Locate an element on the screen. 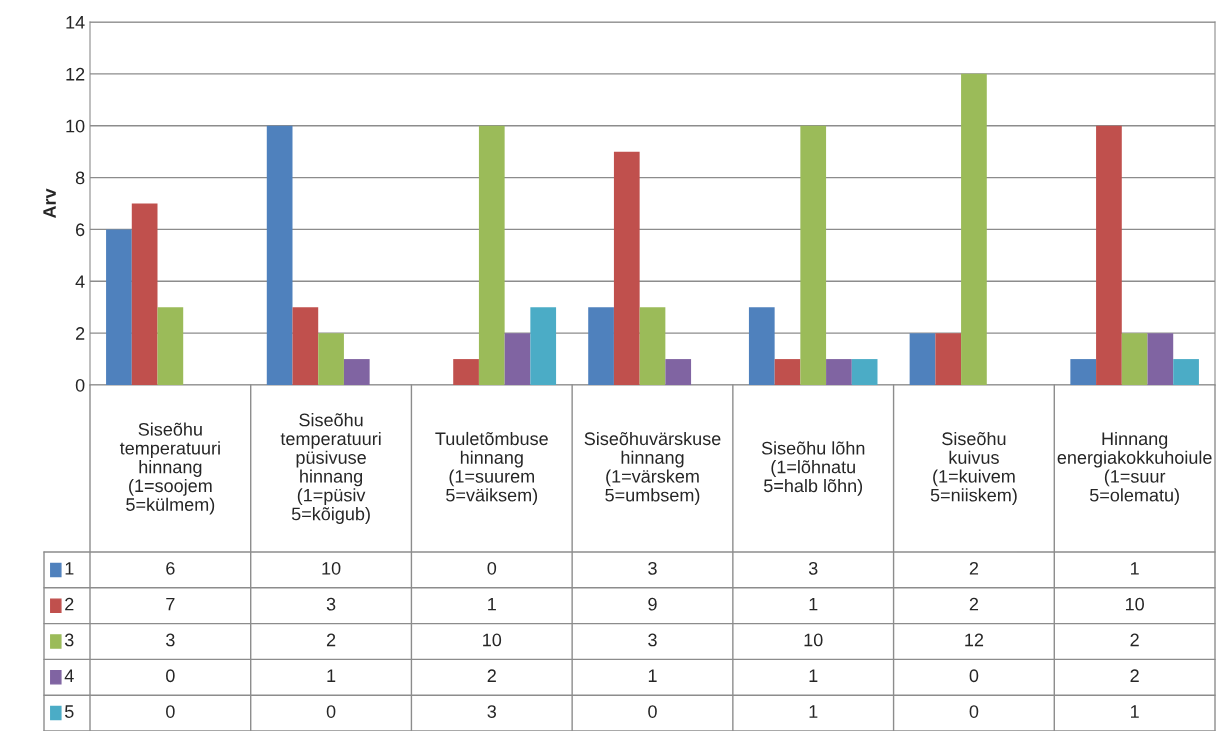  x-tick-label: Siseõhu lõhn (1=lõhnatu 5=halb lõhn) is located at coordinates (813, 468).